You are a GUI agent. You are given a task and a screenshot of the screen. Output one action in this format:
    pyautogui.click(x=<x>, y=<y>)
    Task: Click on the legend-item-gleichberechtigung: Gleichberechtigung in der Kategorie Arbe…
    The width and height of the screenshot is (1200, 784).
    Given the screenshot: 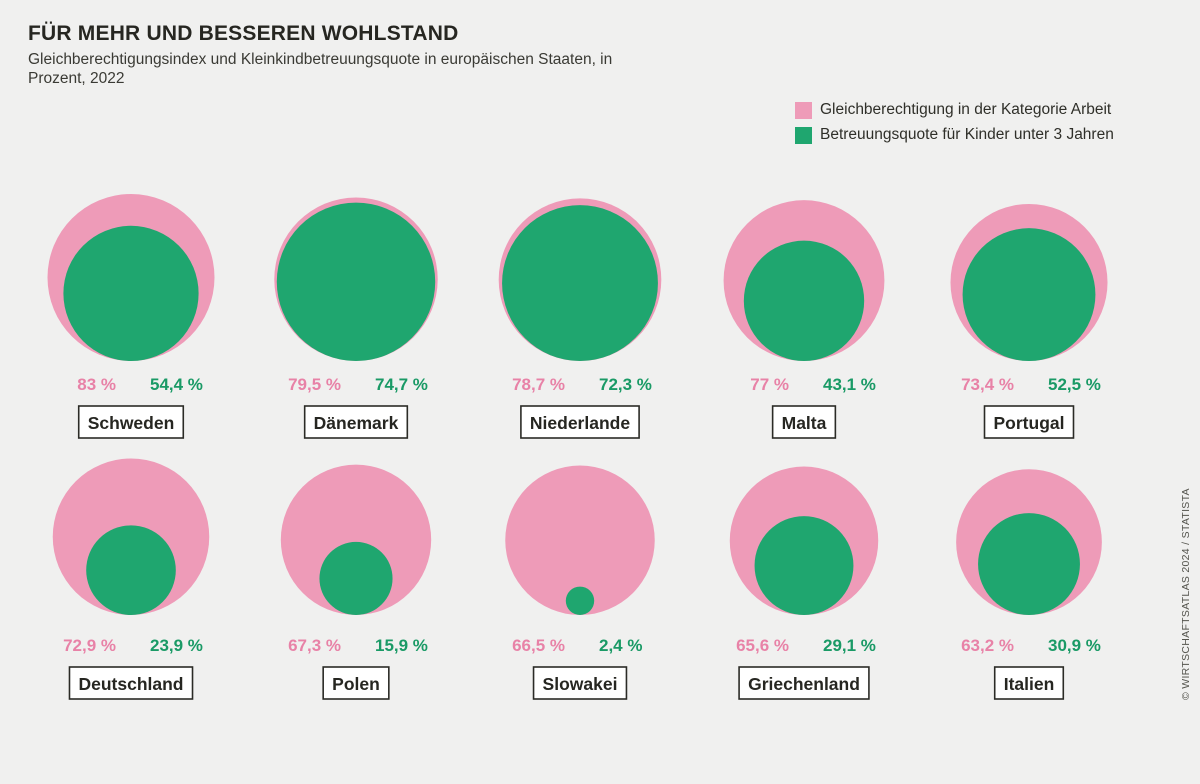 What is the action you would take?
    pyautogui.click(x=954, y=110)
    